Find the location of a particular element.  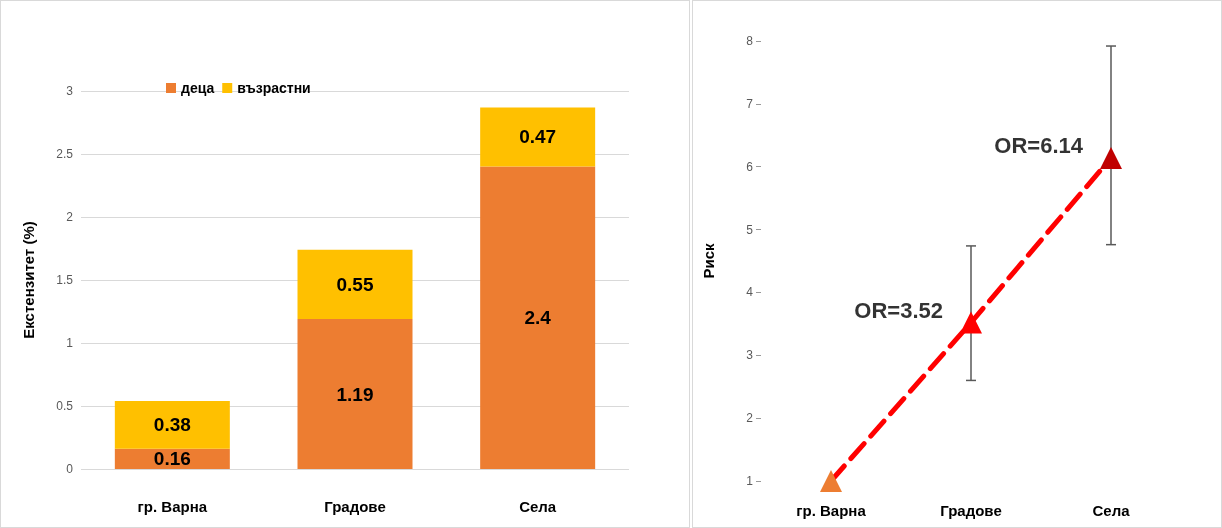

data-label: 1.19 is located at coordinates (355, 394).